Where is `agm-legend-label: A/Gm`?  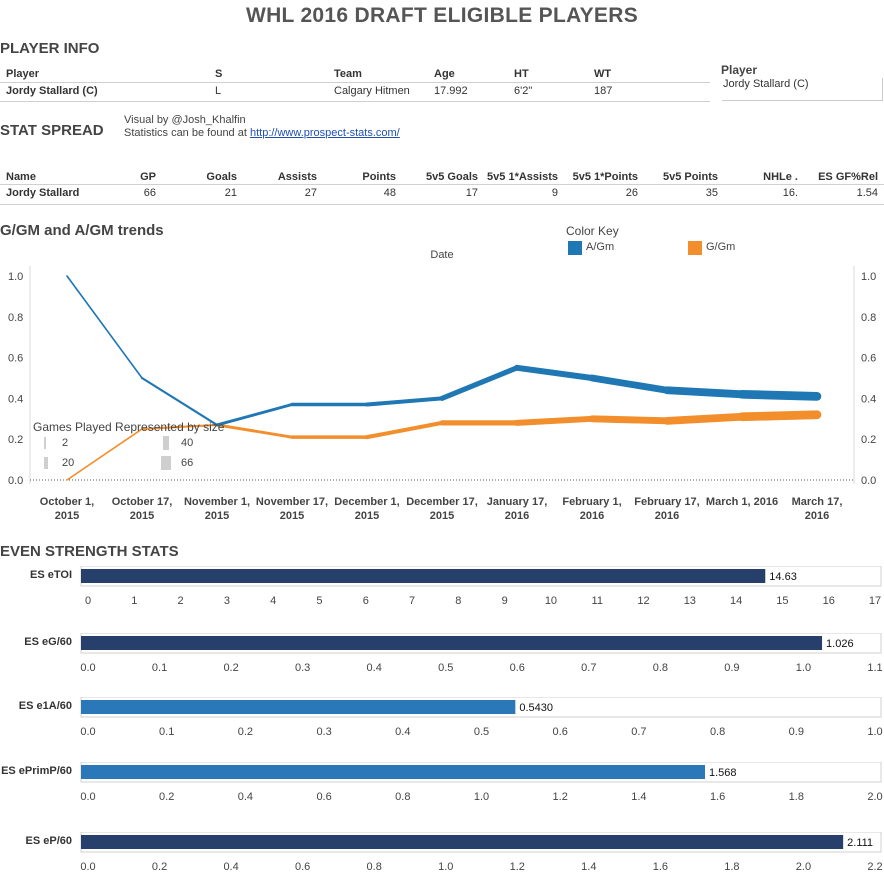
agm-legend-label: A/Gm is located at coordinates (600, 247).